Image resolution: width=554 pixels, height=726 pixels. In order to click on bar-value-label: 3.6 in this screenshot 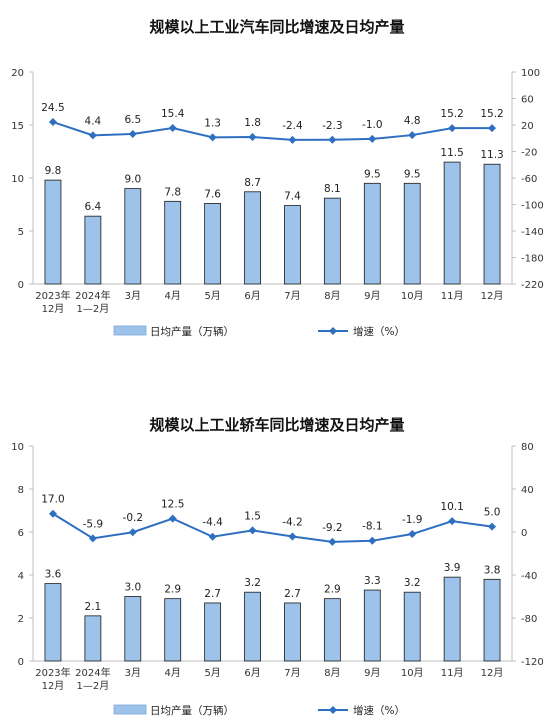, I will do `click(53, 575)`.